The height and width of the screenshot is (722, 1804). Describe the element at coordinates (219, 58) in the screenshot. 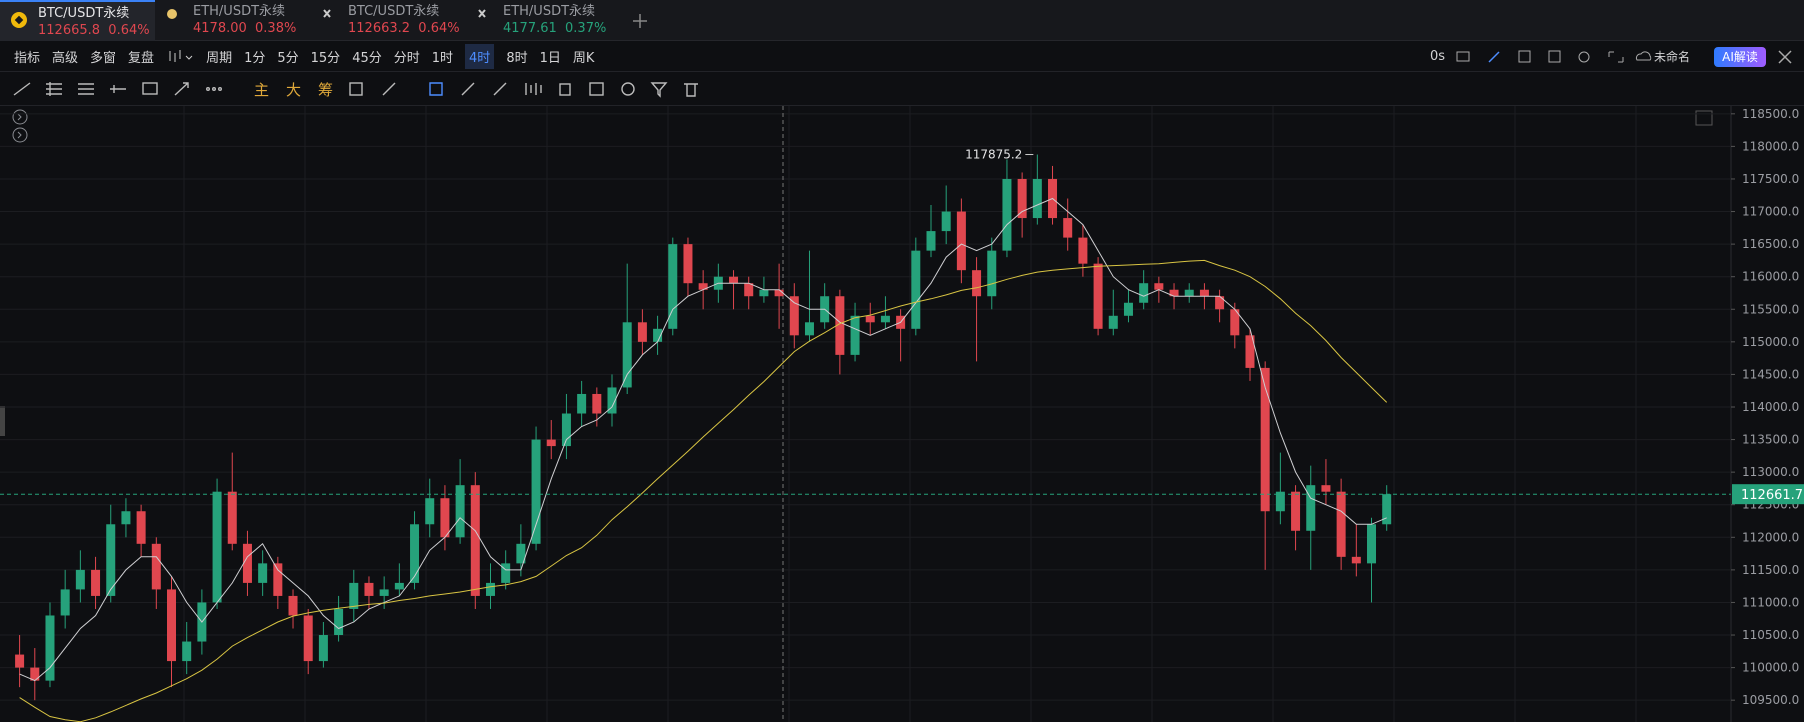

I see `period-button: 周期` at that location.